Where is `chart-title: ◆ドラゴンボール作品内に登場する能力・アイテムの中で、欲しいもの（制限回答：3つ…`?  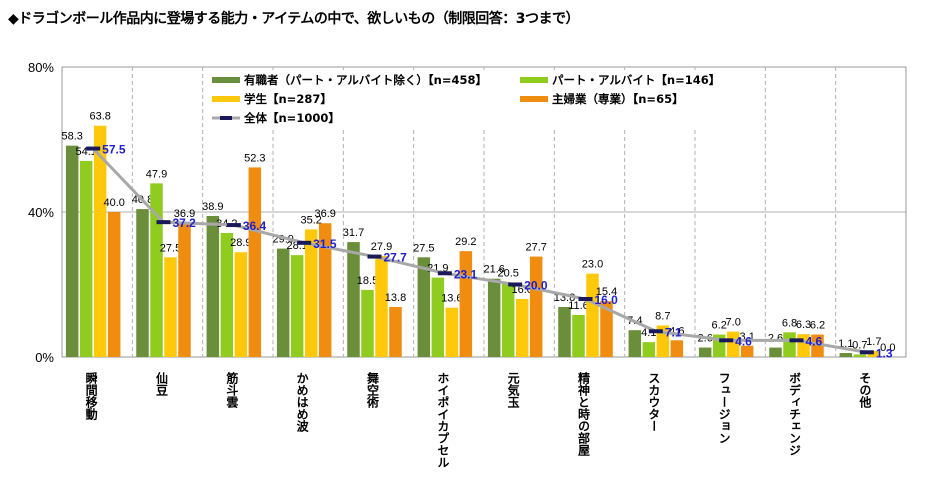
chart-title: ◆ドラゴンボール作品内に登場する能力・アイテムの中で、欲しいもの（制限回答：3つ… is located at coordinates (294, 19).